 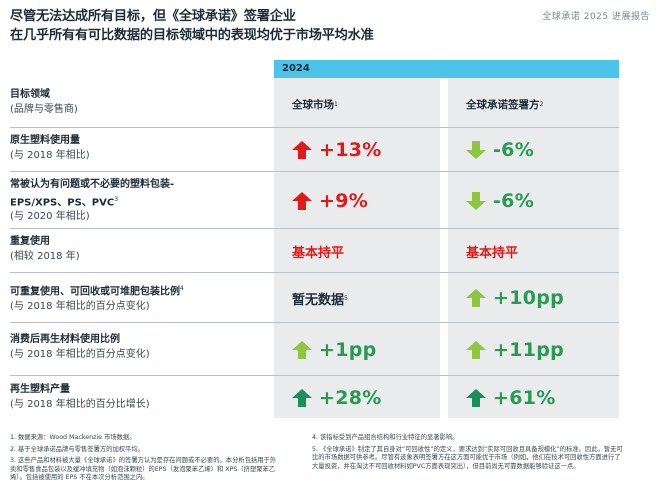 What do you see at coordinates (141, 148) in the screenshot?
I see `row-label: 原生塑料使用量 (与 2018 年相比)` at bounding box center [141, 148].